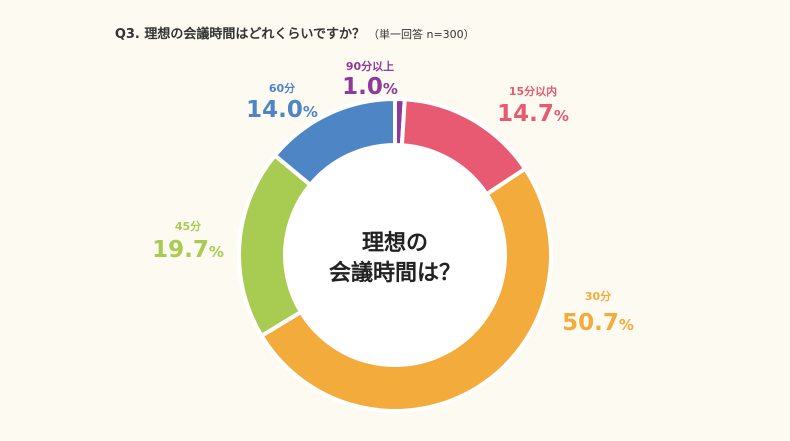 Image resolution: width=790 pixels, height=441 pixels. I want to click on donut-center, so click(395, 255).